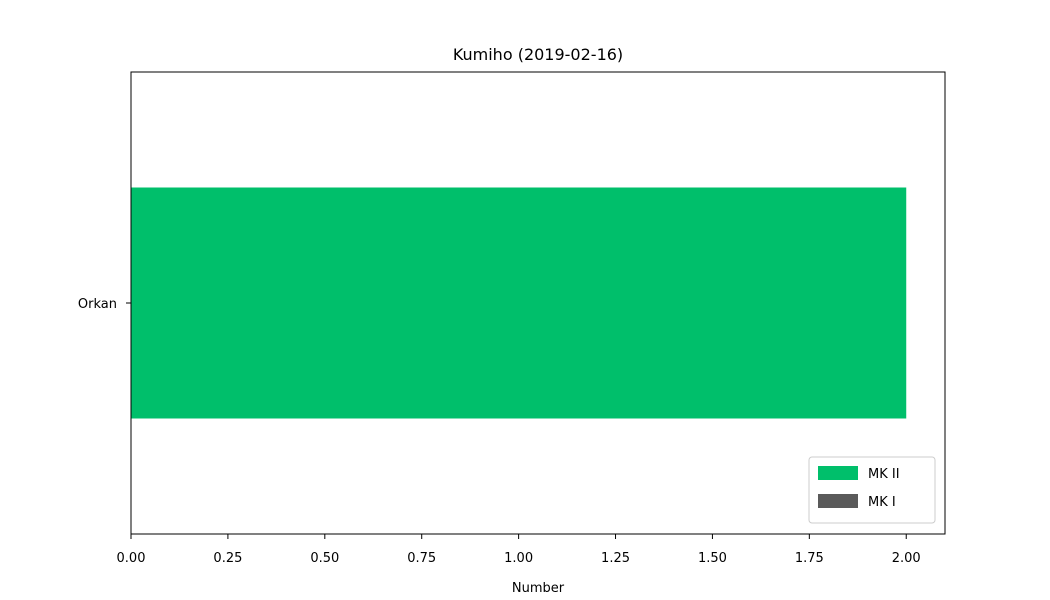 This screenshot has height=600, width=1050. What do you see at coordinates (882, 502) in the screenshot?
I see `legend-label: MK I` at bounding box center [882, 502].